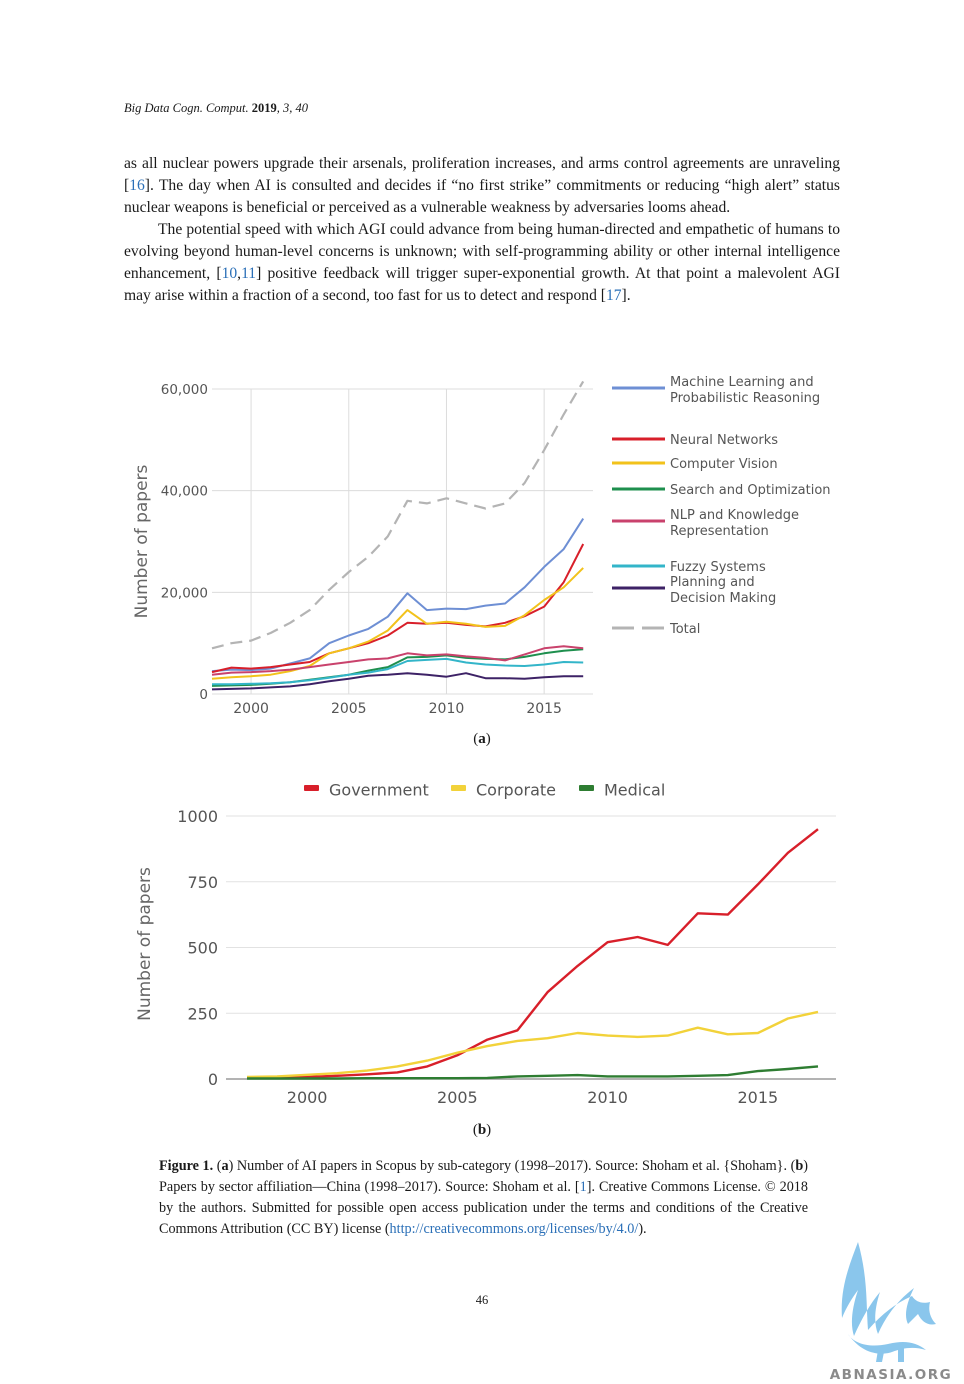 This screenshot has height=1384, width=964. What do you see at coordinates (734, 523) in the screenshot?
I see `legend-label-nlp-and-knowledge-representation: NLP and Knowledge Representation` at bounding box center [734, 523].